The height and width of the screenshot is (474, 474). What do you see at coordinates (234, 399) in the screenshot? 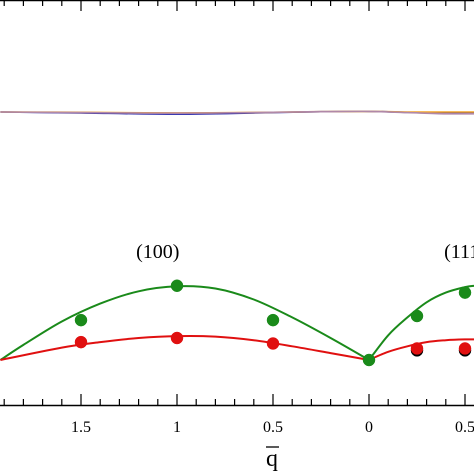
I see `bottom-ticks` at bounding box center [234, 399].